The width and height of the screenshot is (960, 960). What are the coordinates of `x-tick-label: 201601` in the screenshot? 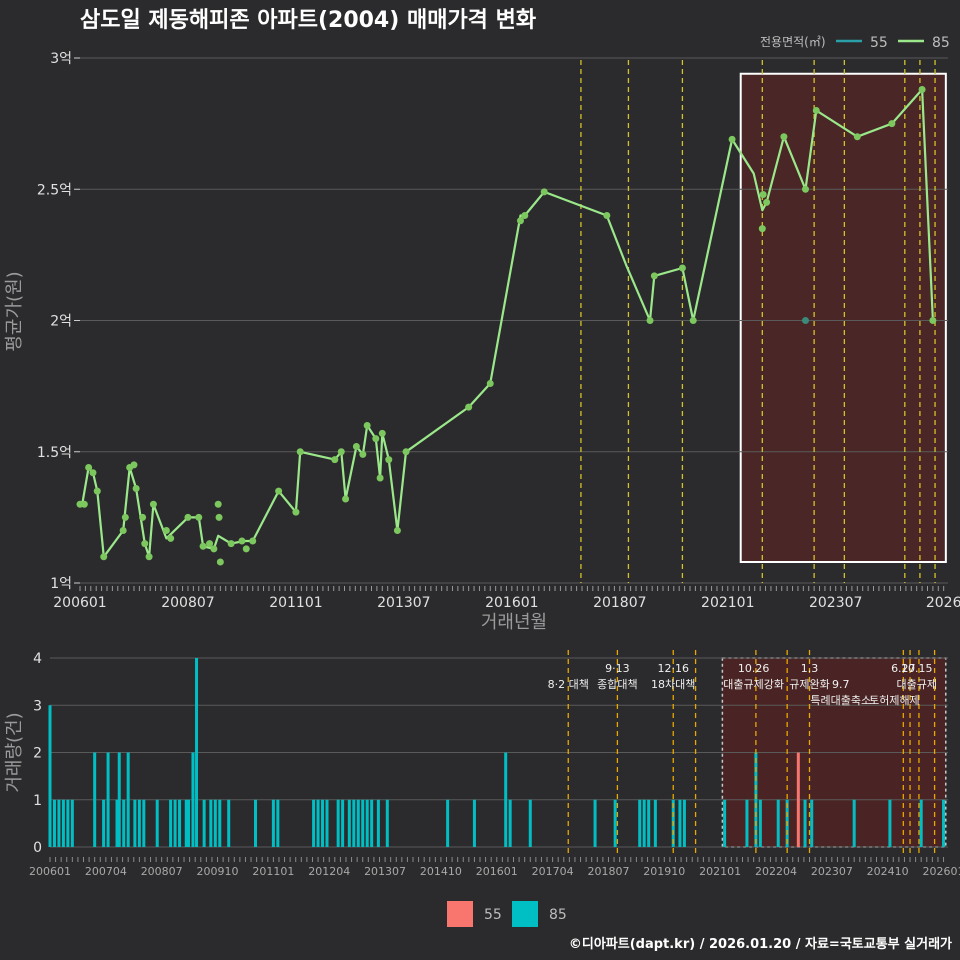 It's located at (497, 871).